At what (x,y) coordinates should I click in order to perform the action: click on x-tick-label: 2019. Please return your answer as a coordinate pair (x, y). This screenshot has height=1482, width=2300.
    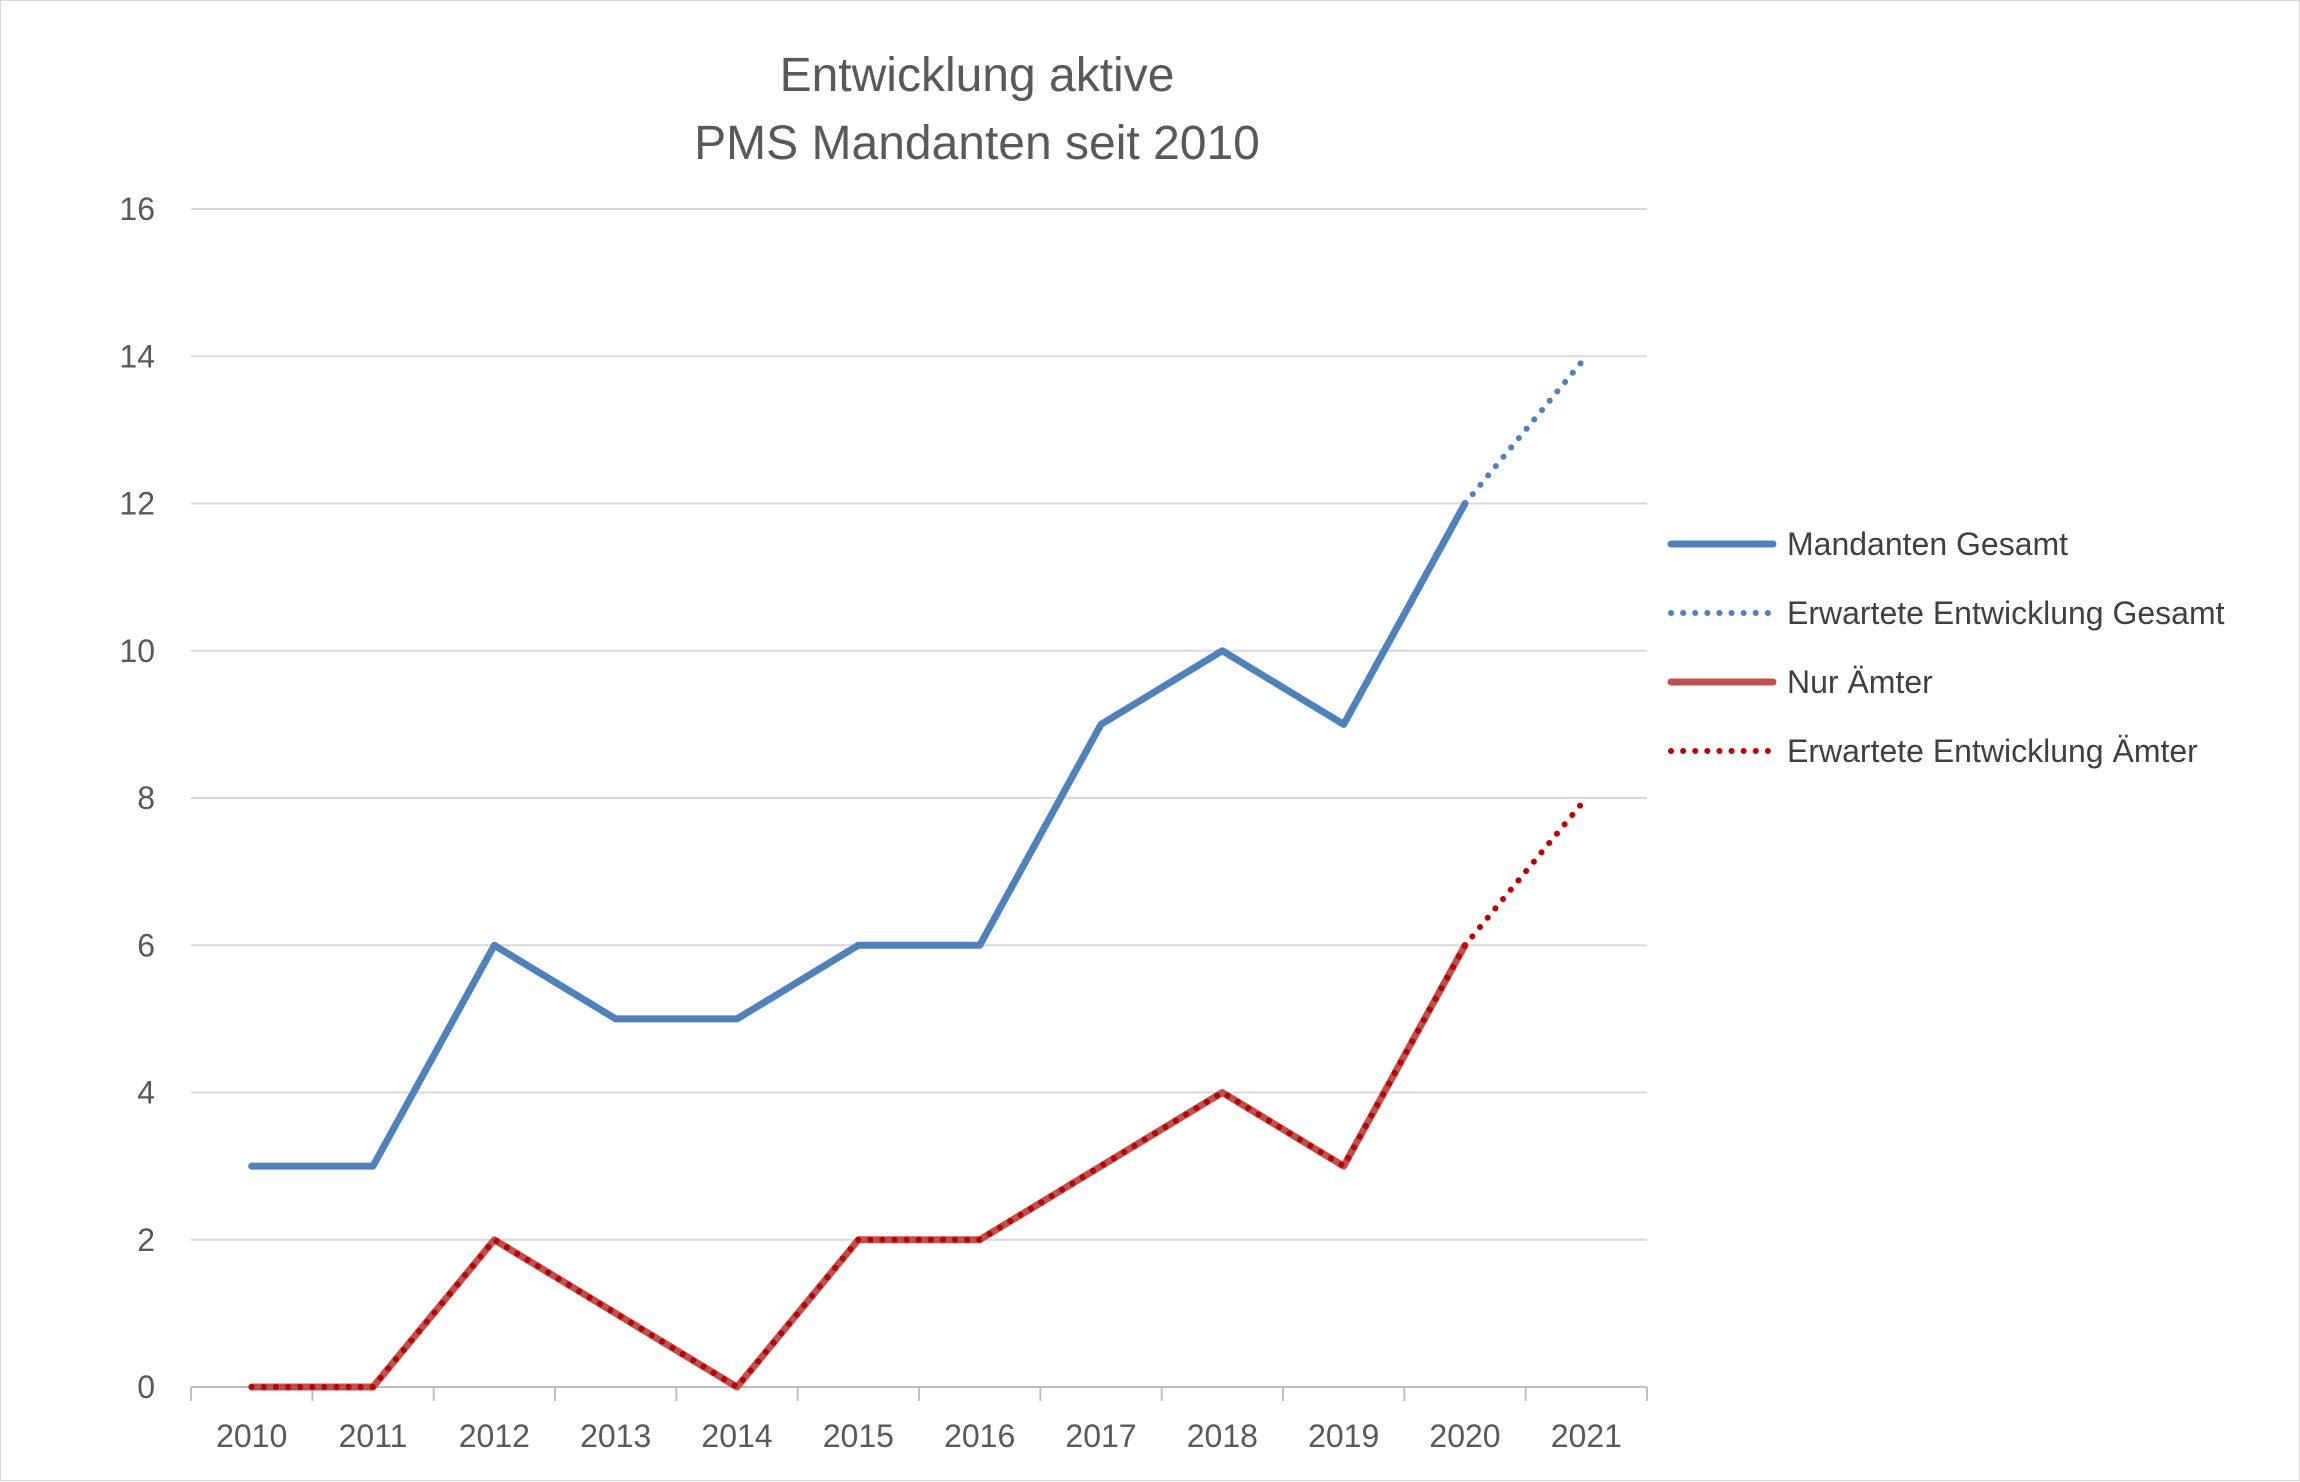
    Looking at the image, I should click on (1343, 1436).